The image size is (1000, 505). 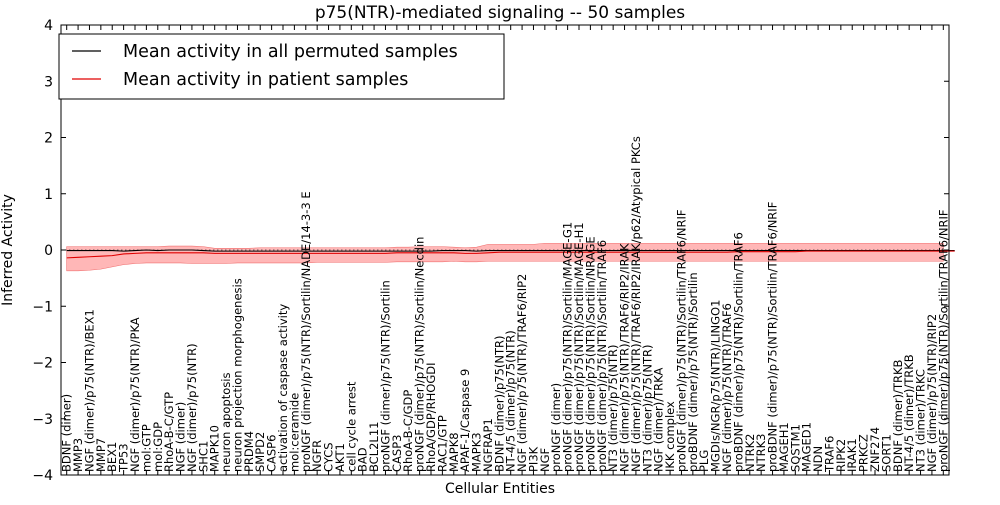 What do you see at coordinates (317, 456) in the screenshot?
I see `x-tick-label: NGFR` at bounding box center [317, 456].